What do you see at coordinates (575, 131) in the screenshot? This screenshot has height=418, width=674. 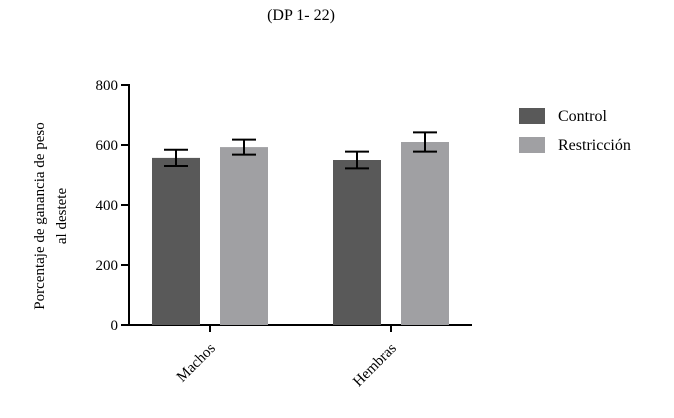 I see `legend: Control Restricción` at bounding box center [575, 131].